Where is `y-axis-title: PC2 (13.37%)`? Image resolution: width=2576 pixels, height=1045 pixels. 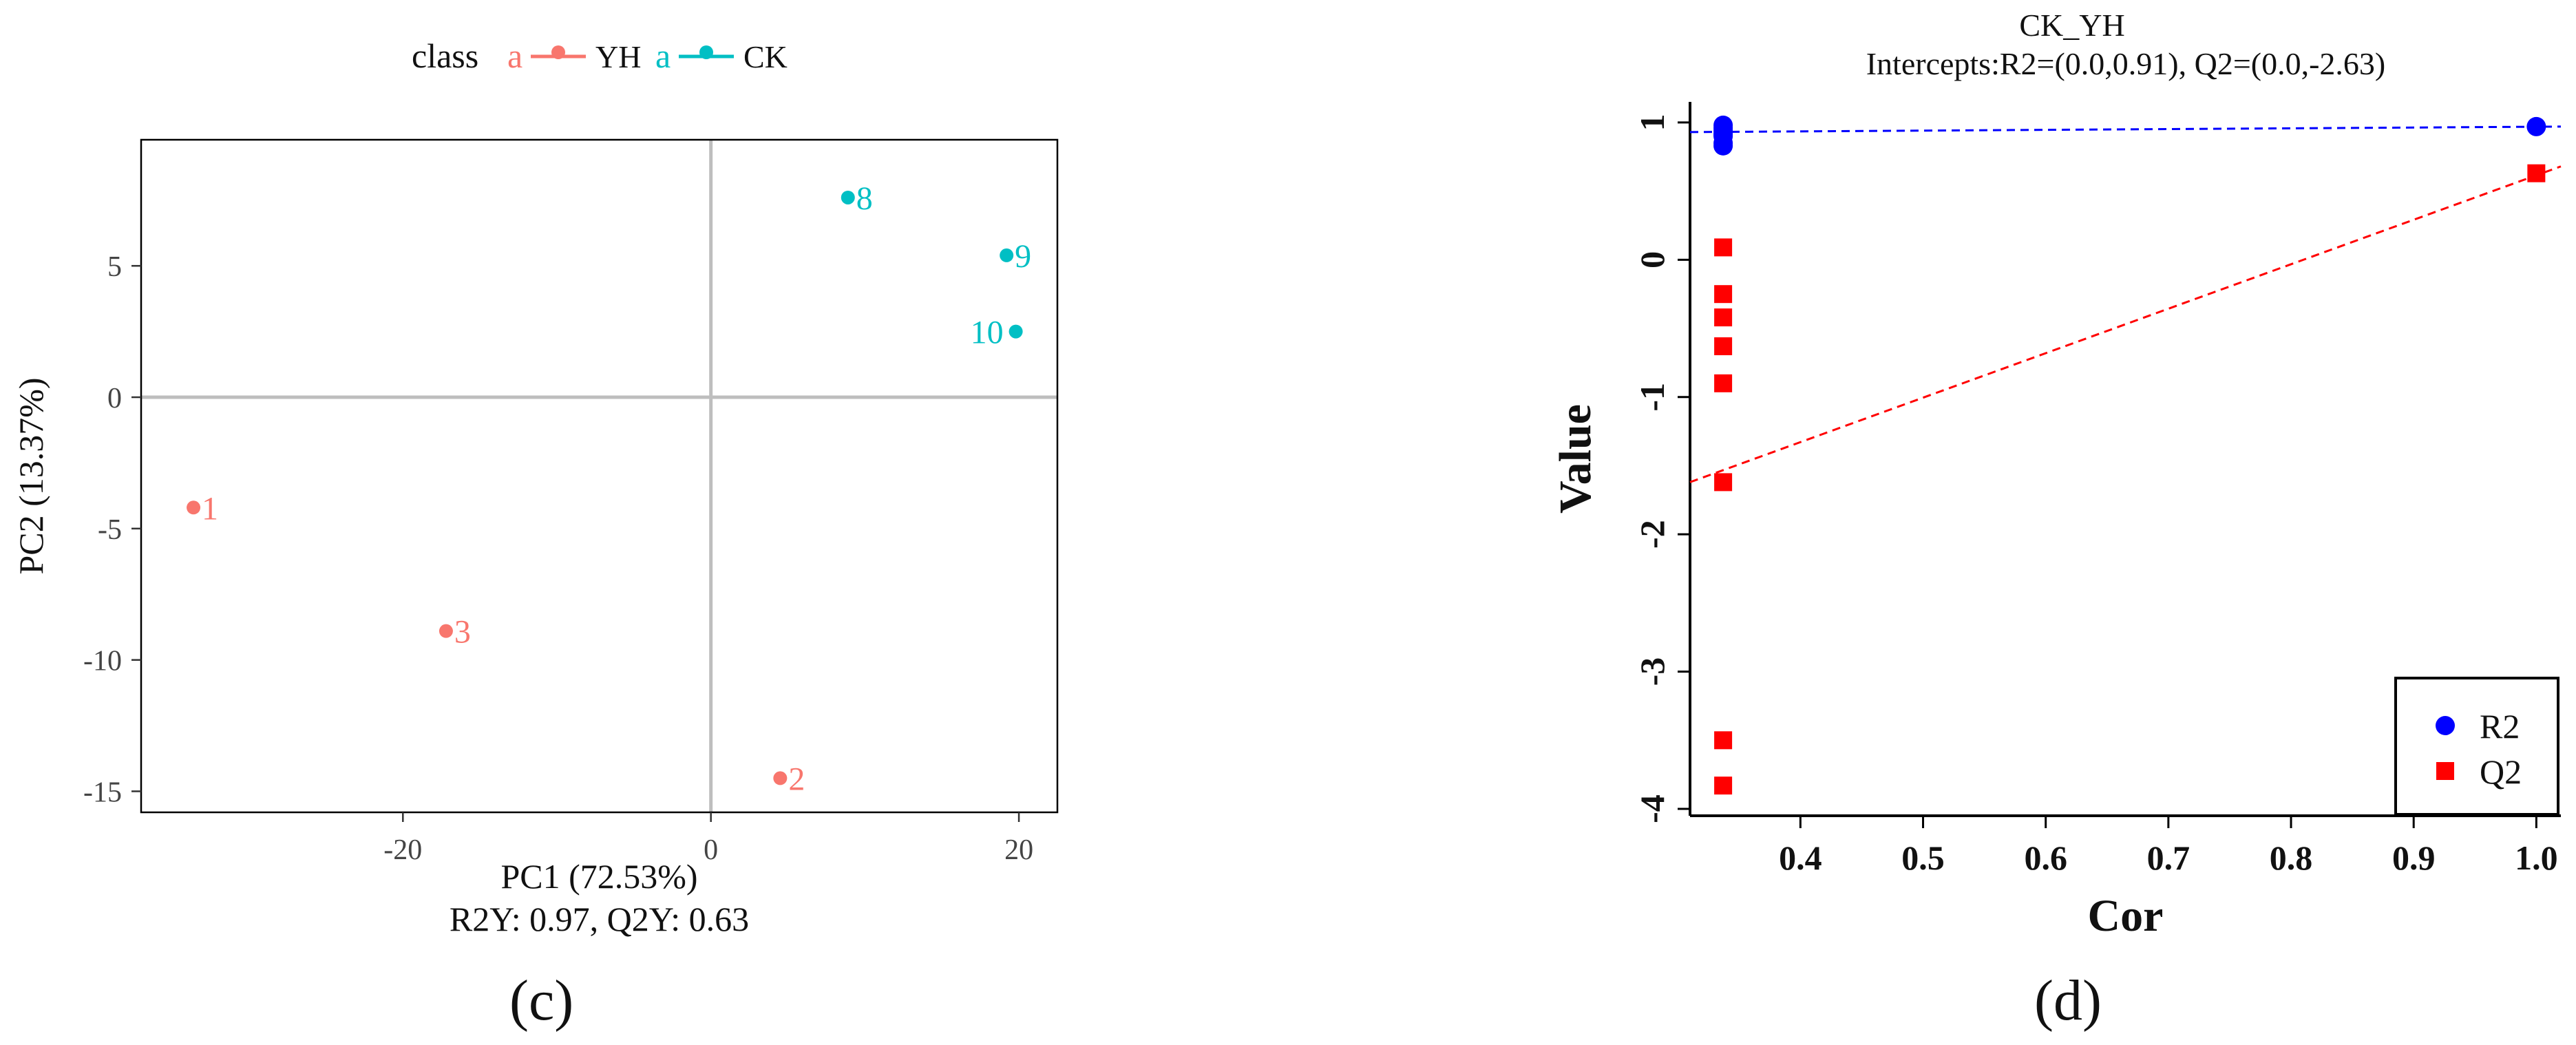
y-axis-title: PC2 (13.37%) is located at coordinates (31, 475).